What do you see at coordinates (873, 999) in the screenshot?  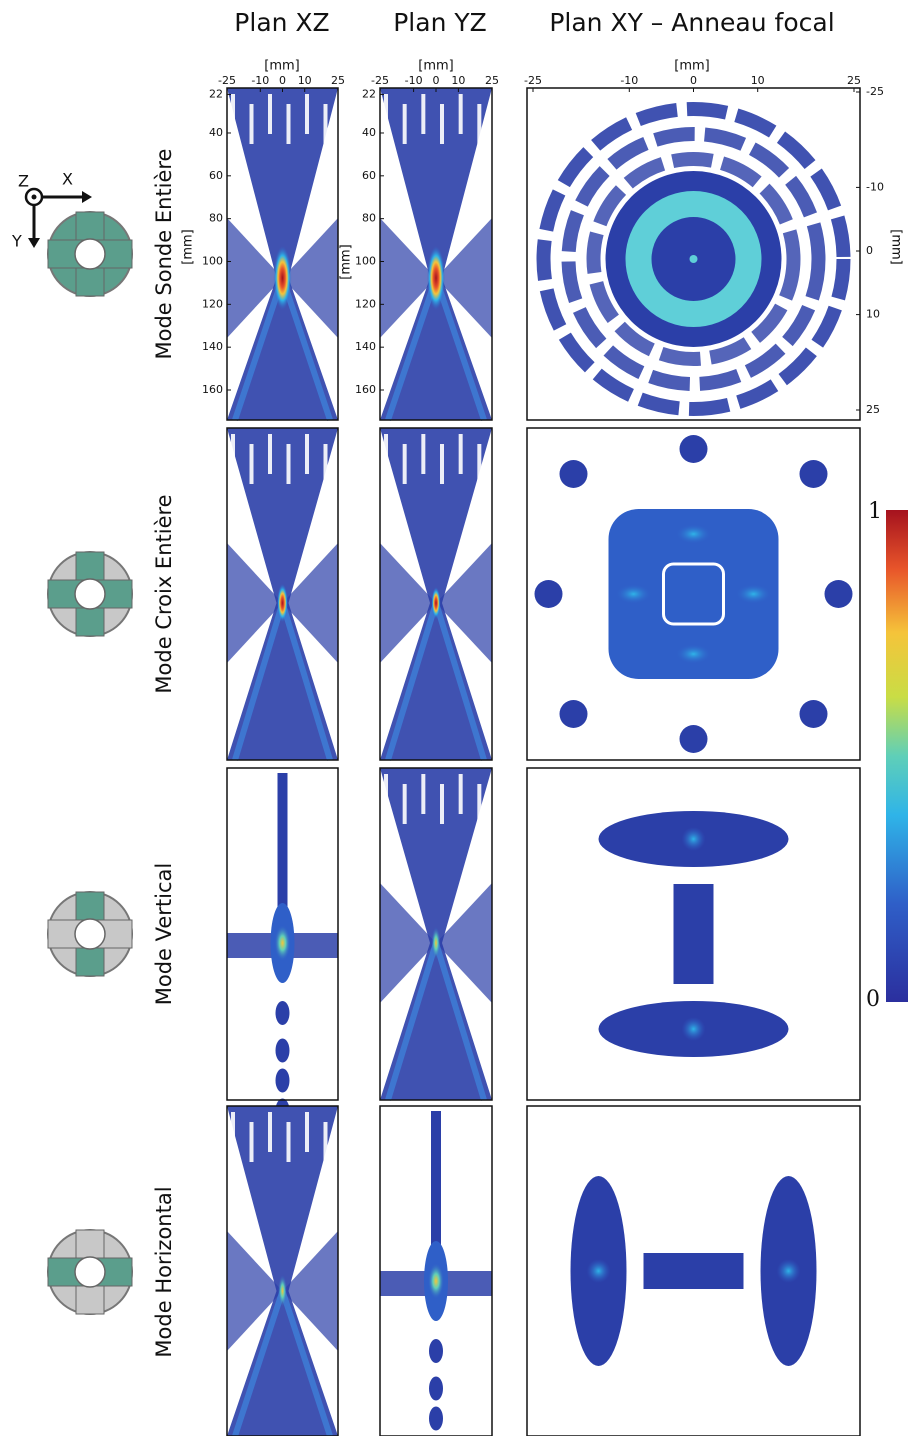 I see `colorbar-min: 0` at bounding box center [873, 999].